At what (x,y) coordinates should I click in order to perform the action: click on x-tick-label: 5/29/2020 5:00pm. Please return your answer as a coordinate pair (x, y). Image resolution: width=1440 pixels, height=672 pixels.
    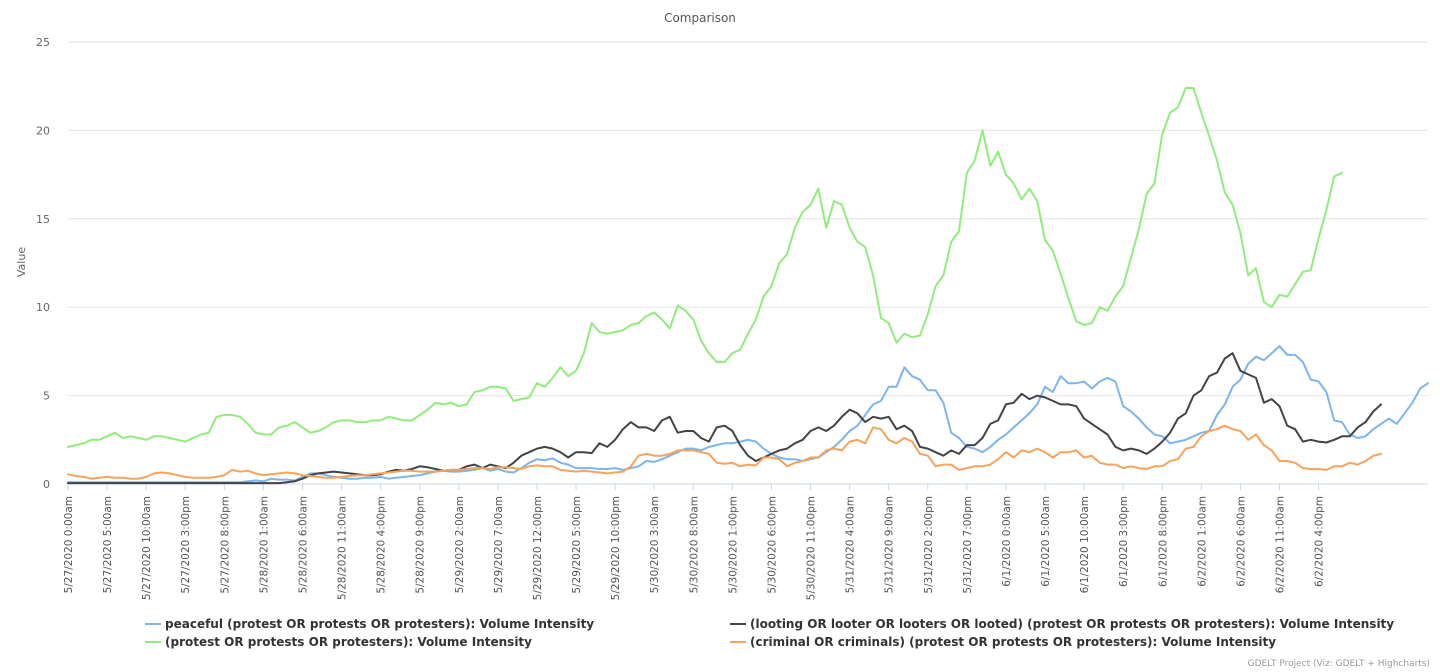
    Looking at the image, I should click on (577, 545).